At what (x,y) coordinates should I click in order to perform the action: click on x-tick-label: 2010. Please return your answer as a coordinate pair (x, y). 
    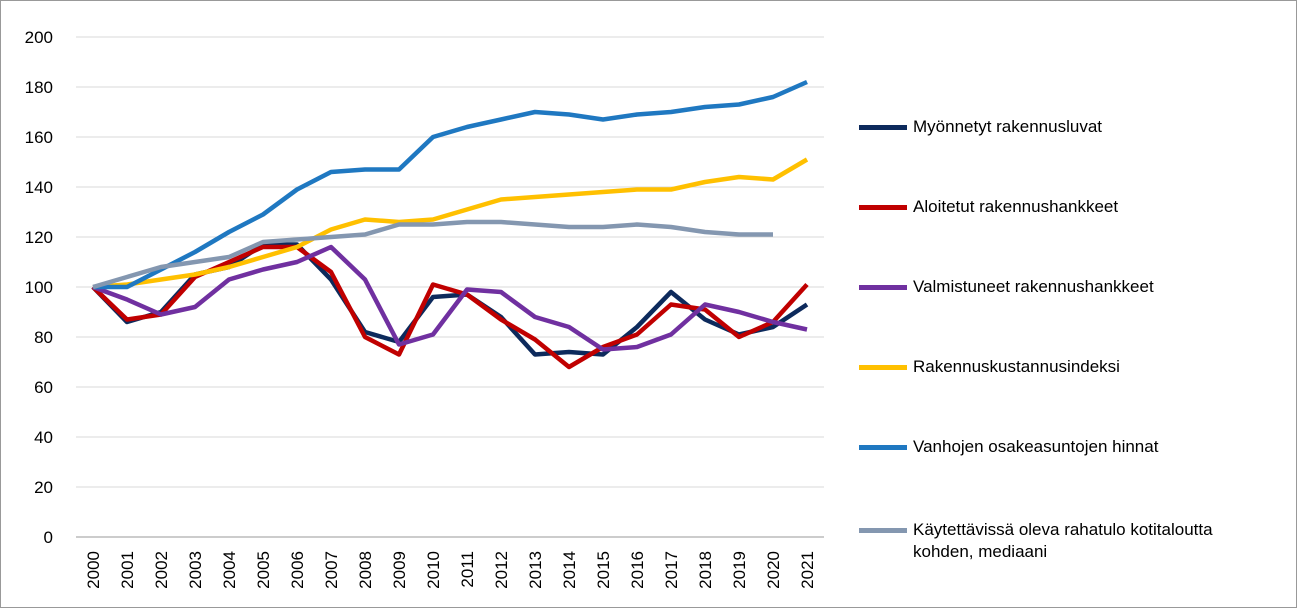
    Looking at the image, I should click on (433, 570).